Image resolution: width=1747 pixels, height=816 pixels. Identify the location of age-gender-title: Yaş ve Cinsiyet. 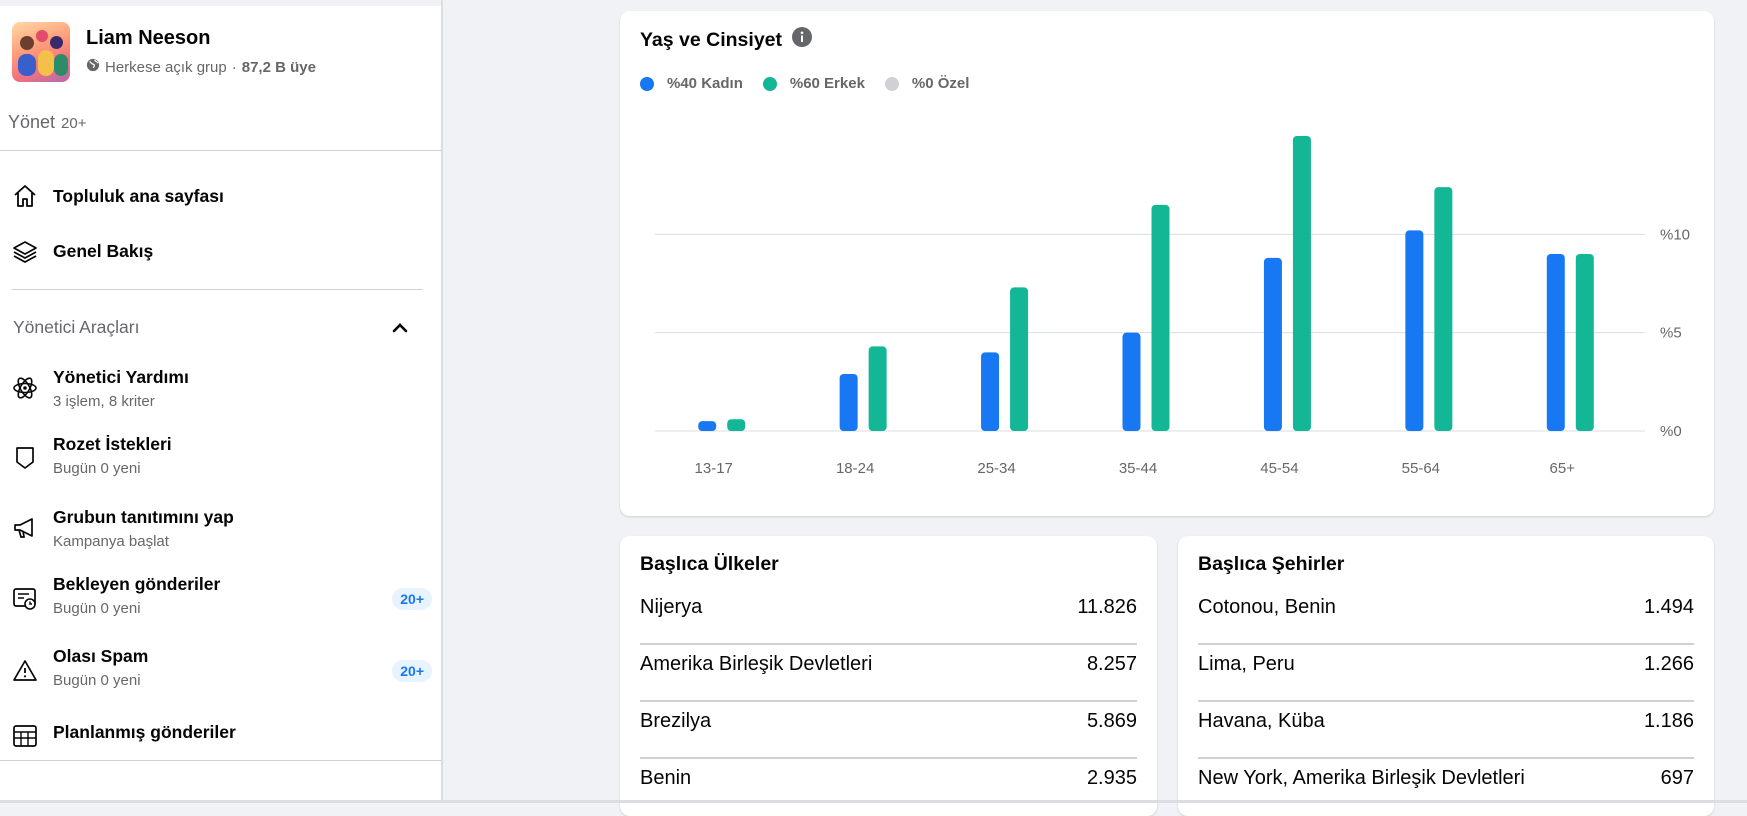
(711, 39).